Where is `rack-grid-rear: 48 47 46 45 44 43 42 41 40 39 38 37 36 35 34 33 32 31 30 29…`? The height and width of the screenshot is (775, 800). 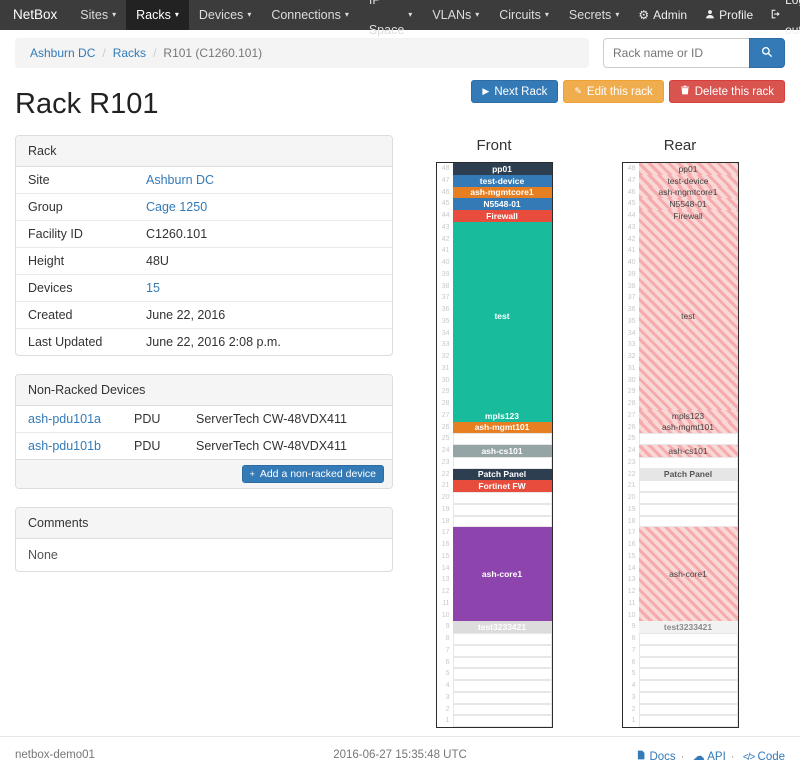
rack-grid-rear: 48 47 46 45 44 43 42 41 40 39 38 37 36 35 34 33 32 31 30 29… is located at coordinates (680, 445).